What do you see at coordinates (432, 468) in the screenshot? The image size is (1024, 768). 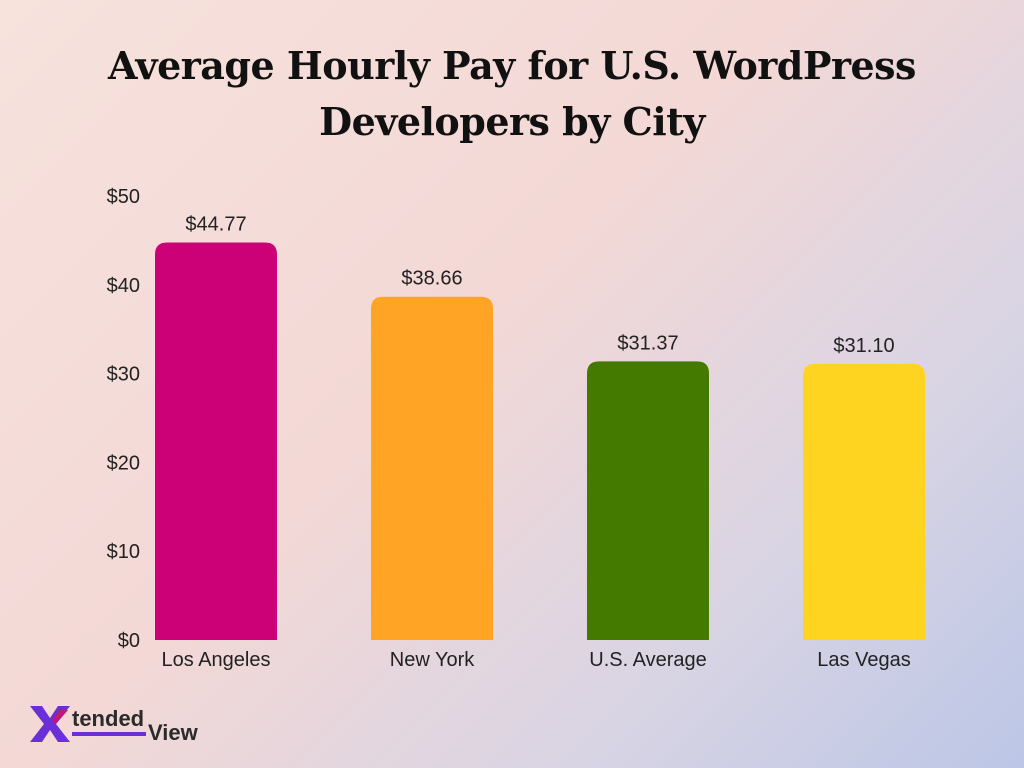 I see `bar-new-york` at bounding box center [432, 468].